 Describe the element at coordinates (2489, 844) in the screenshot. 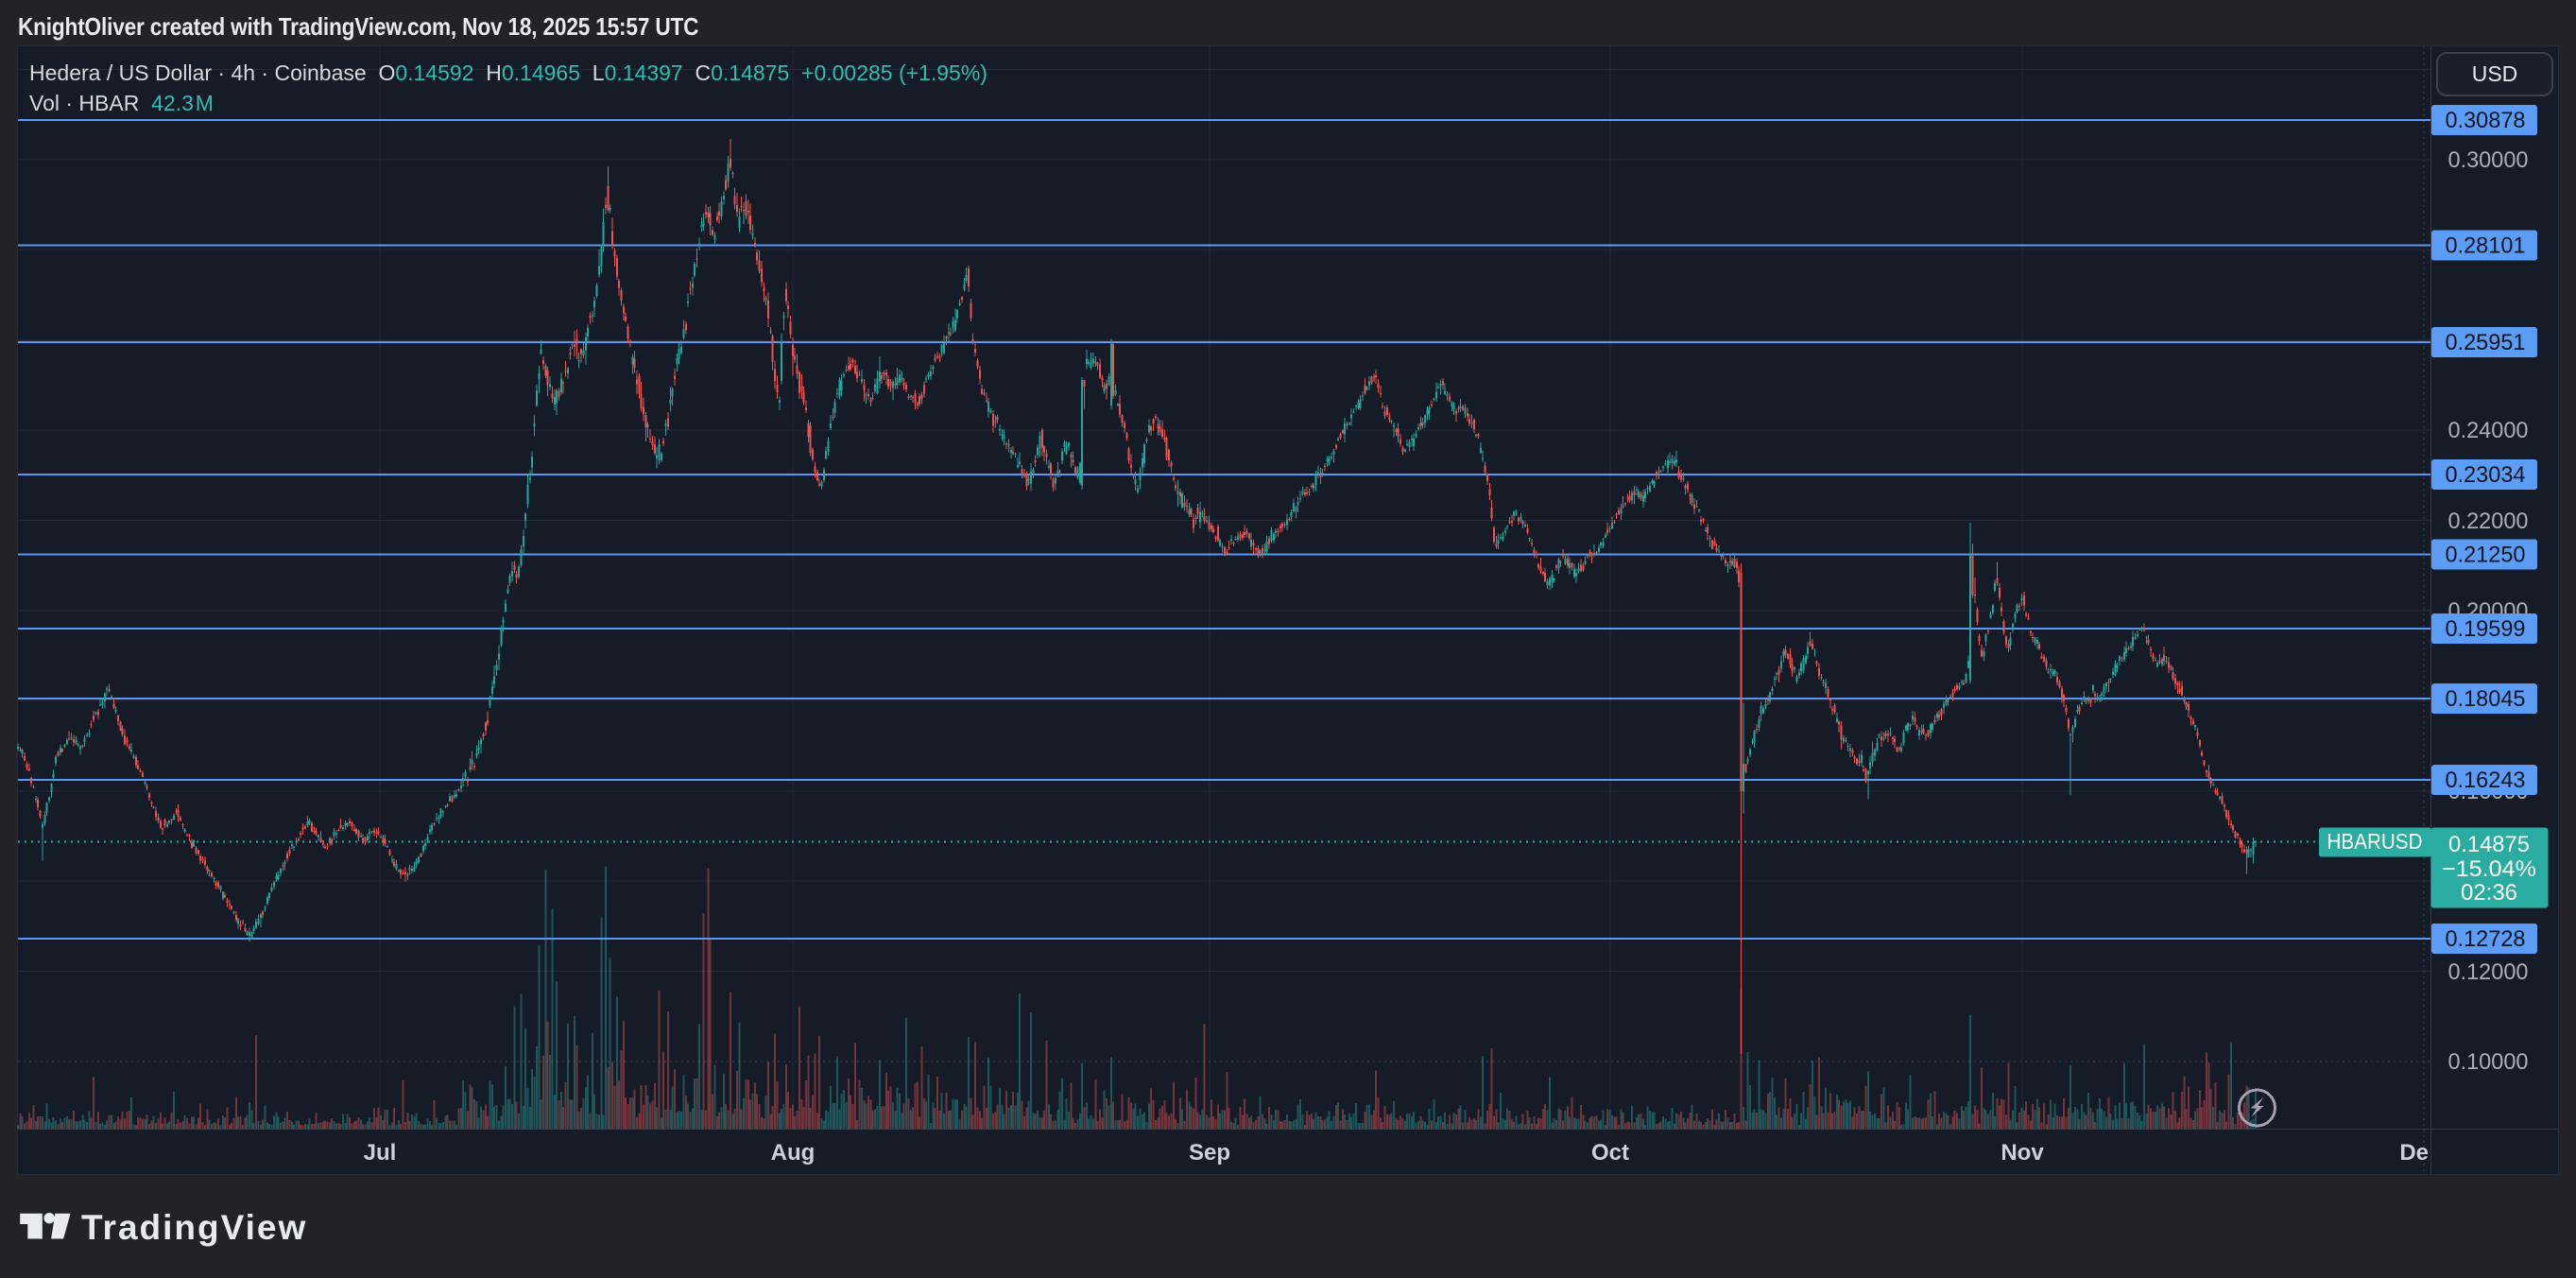

I see `svg-text: 0.14875` at that location.